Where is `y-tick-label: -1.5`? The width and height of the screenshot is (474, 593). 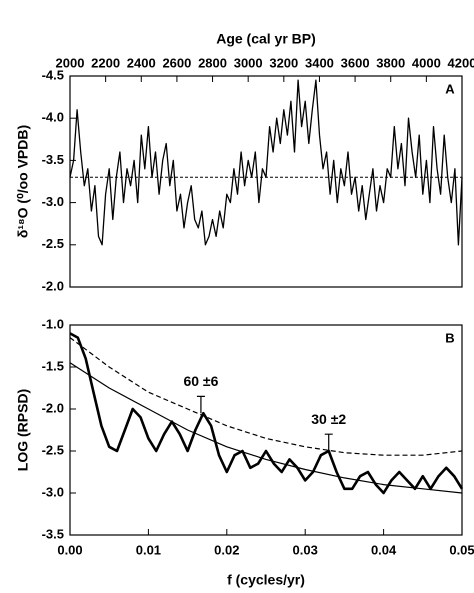 y-tick-label: -1.5 is located at coordinates (53, 365).